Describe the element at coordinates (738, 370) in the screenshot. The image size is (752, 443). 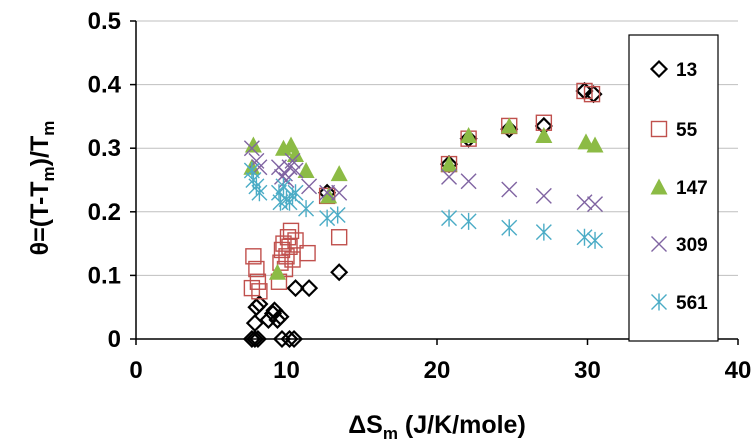
I see `x-tick-label-4: 40` at that location.